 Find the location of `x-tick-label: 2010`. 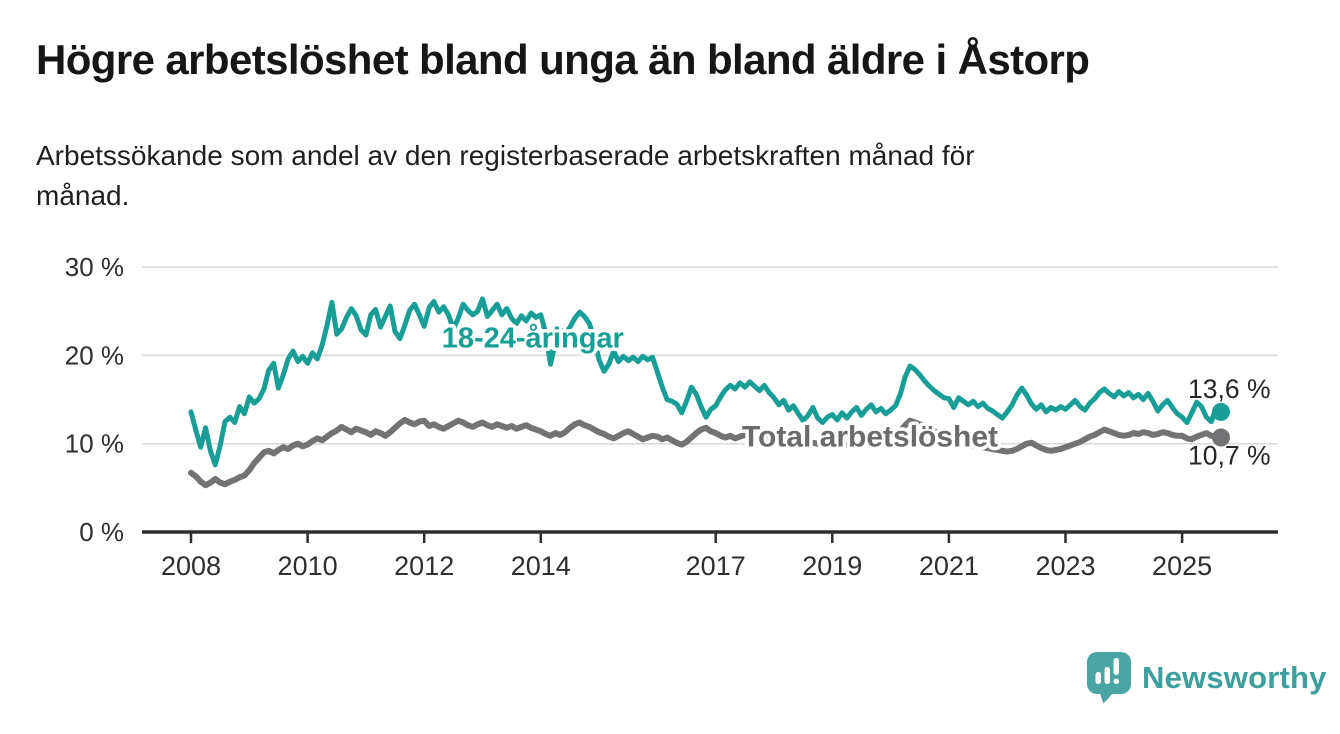

x-tick-label: 2010 is located at coordinates (308, 566).